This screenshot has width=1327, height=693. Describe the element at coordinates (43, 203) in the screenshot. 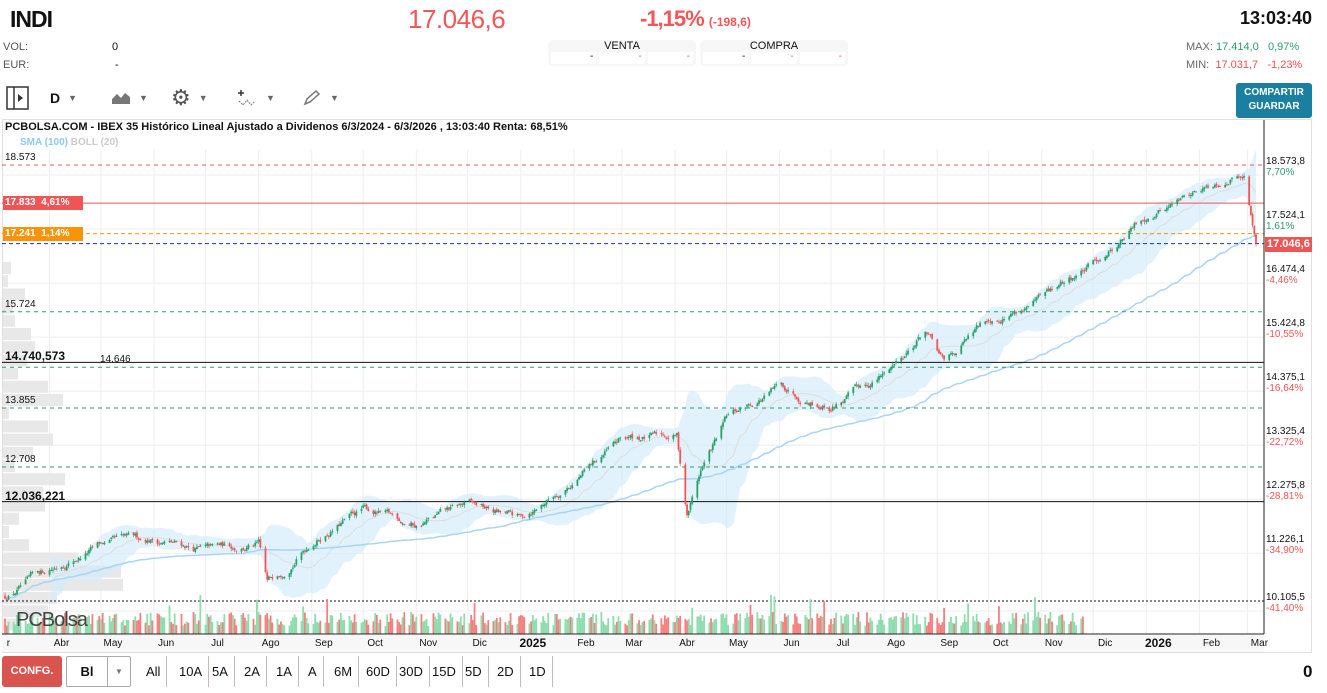

I see `level-tag: 17.833 4,61%` at that location.